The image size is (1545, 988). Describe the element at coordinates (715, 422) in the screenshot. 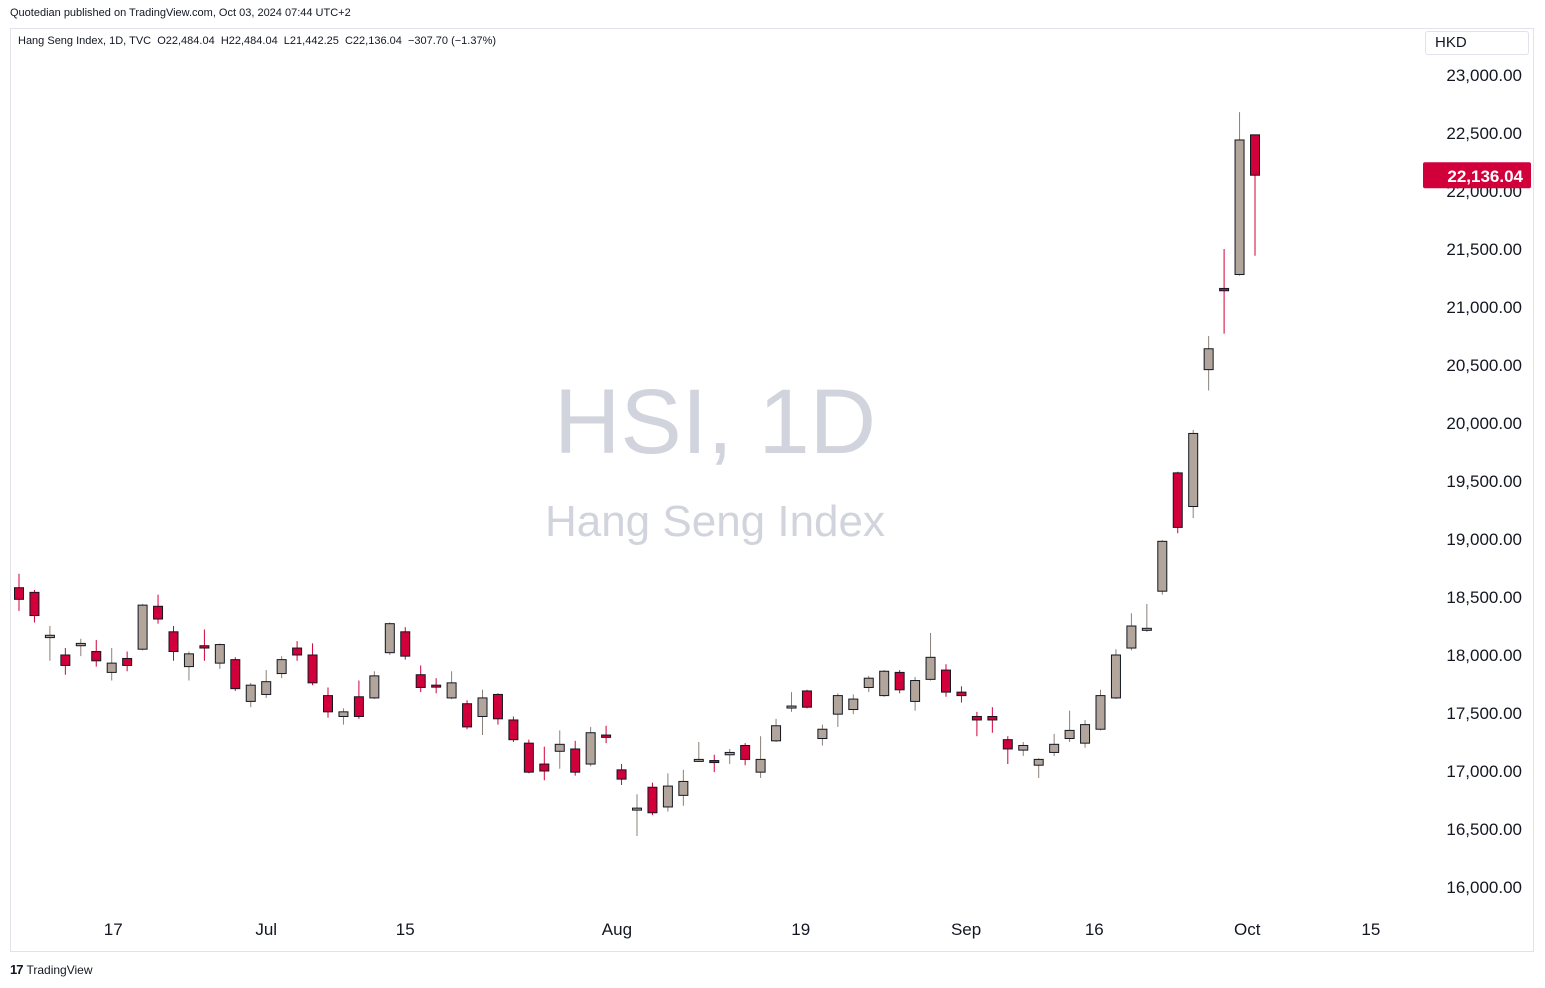

I see `watermark-symbol: HSI, 1D` at that location.